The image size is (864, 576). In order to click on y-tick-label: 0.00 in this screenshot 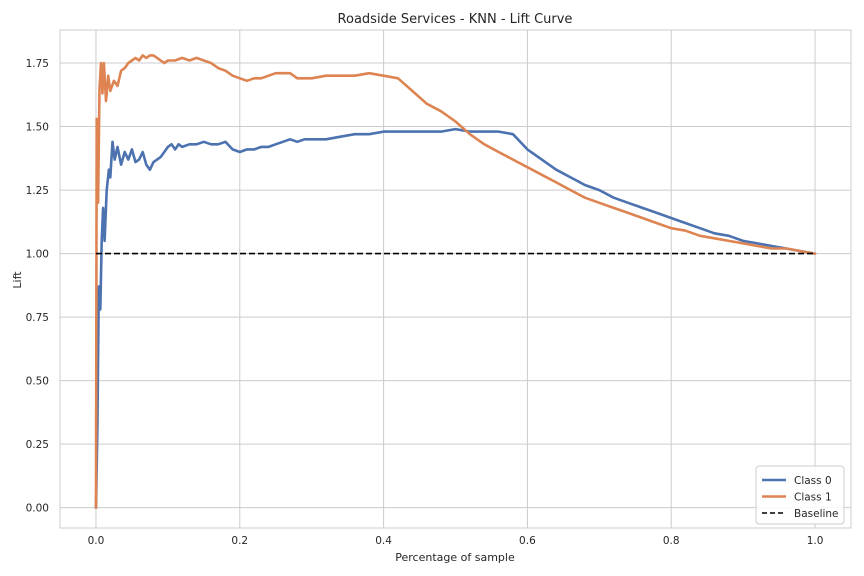, I will do `click(37, 509)`.